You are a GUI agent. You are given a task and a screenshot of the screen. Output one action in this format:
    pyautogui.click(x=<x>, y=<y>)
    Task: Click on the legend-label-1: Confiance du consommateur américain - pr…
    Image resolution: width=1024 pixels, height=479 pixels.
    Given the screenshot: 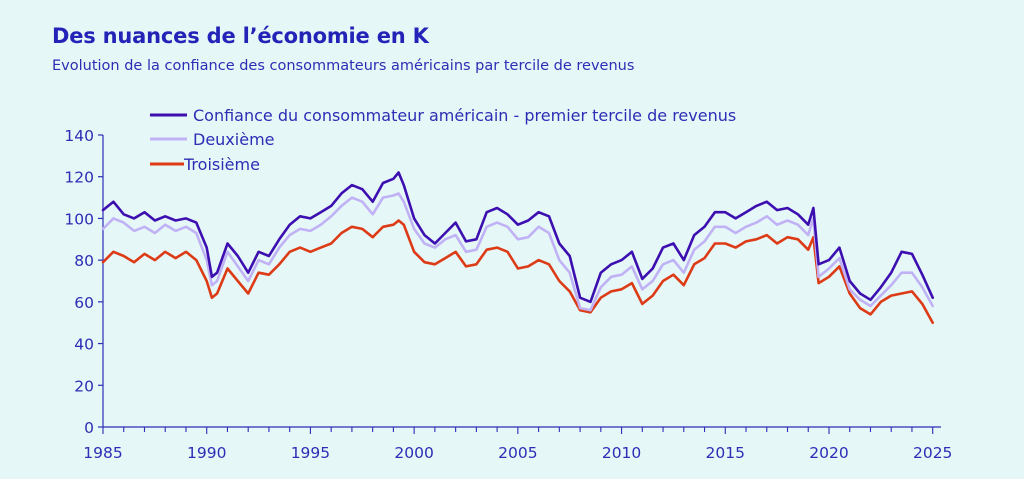 What is the action you would take?
    pyautogui.click(x=464, y=115)
    